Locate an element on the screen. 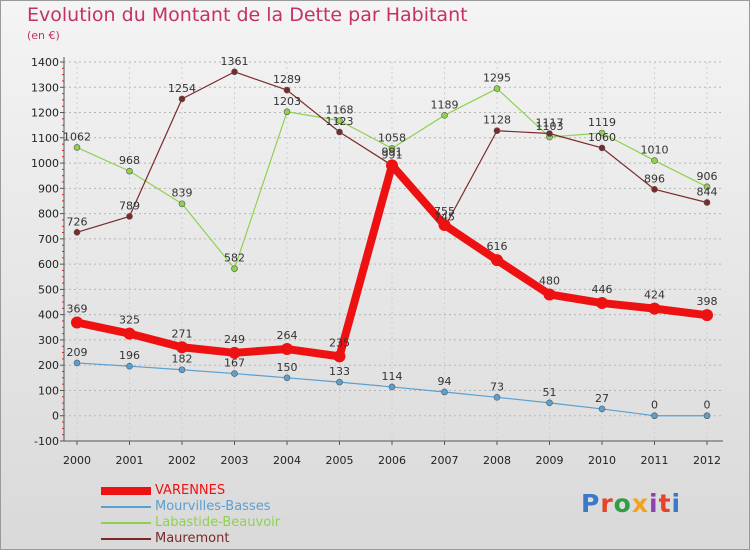 Image resolution: width=750 pixels, height=550 pixels. data-label: 1189 is located at coordinates (445, 104).